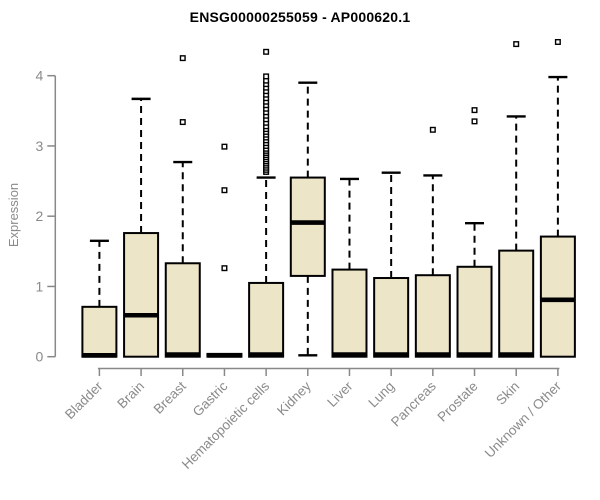 This screenshot has height=500, width=600. What do you see at coordinates (99, 298) in the screenshot?
I see `box-bladder` at bounding box center [99, 298].